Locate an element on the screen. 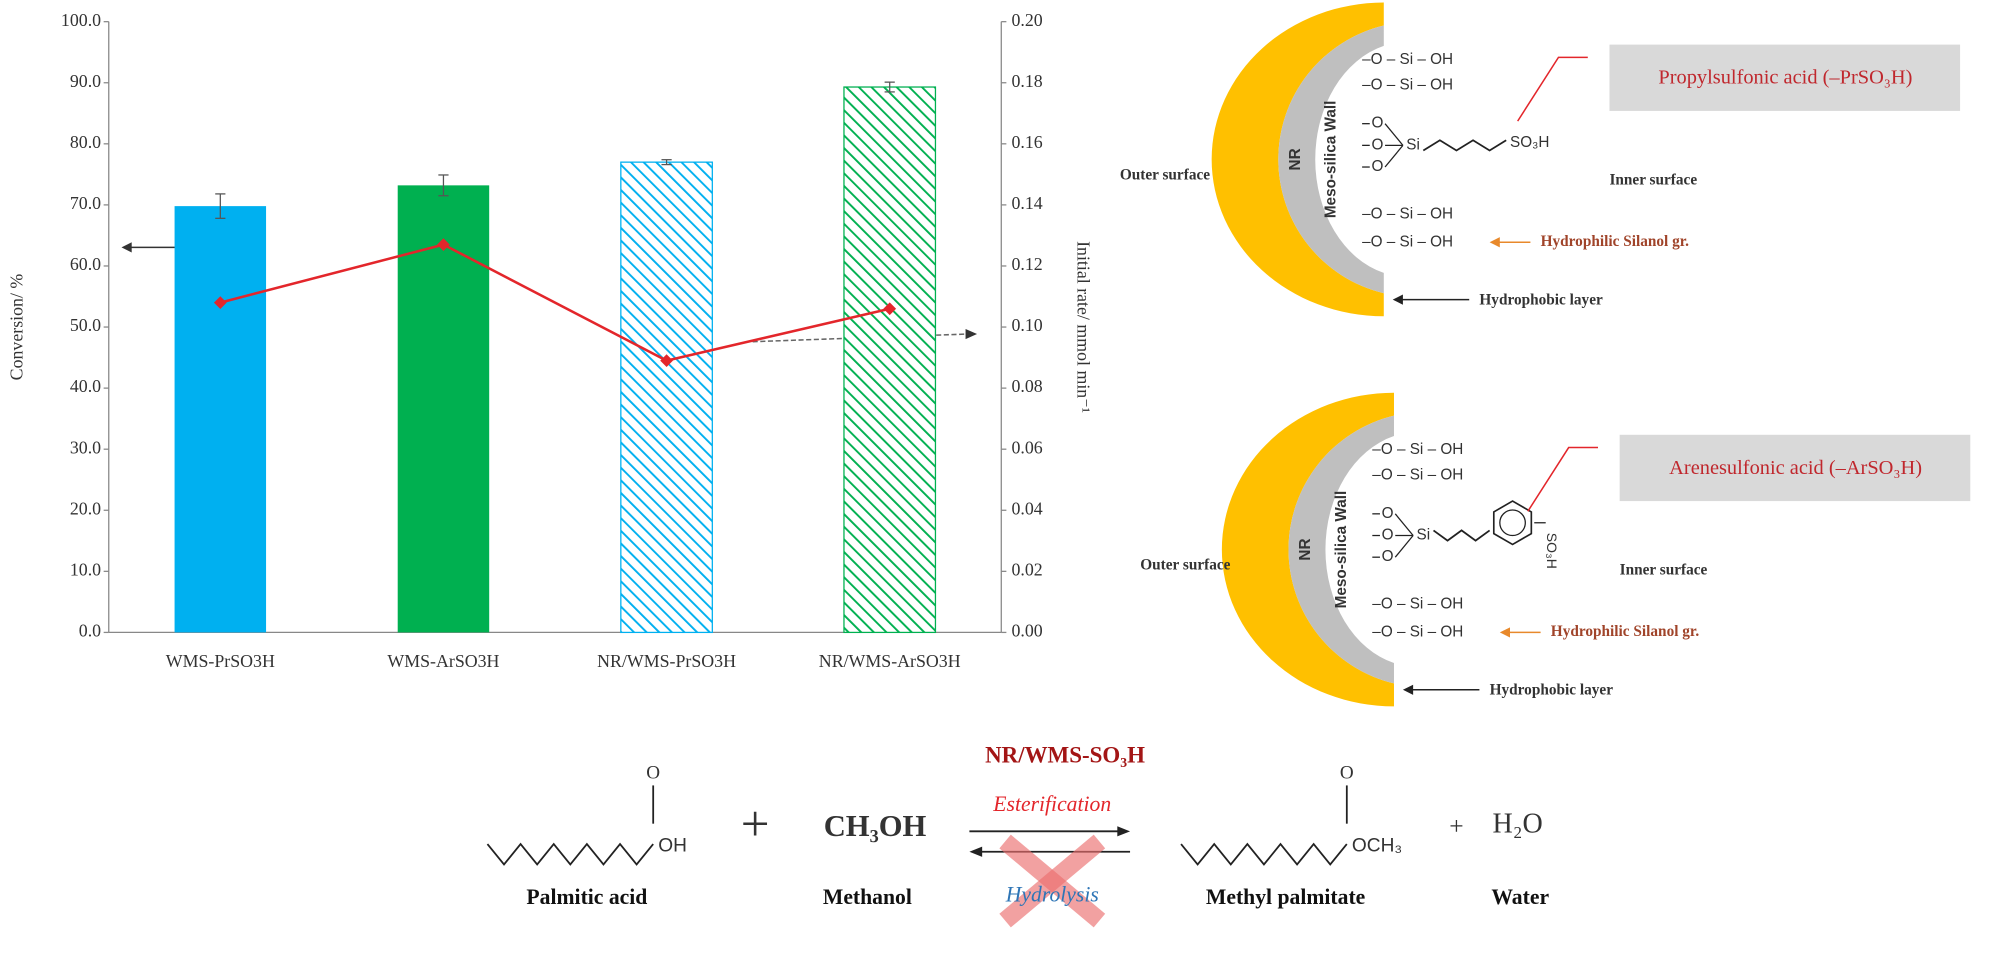  water-formula: H₂O is located at coordinates (1518, 824).